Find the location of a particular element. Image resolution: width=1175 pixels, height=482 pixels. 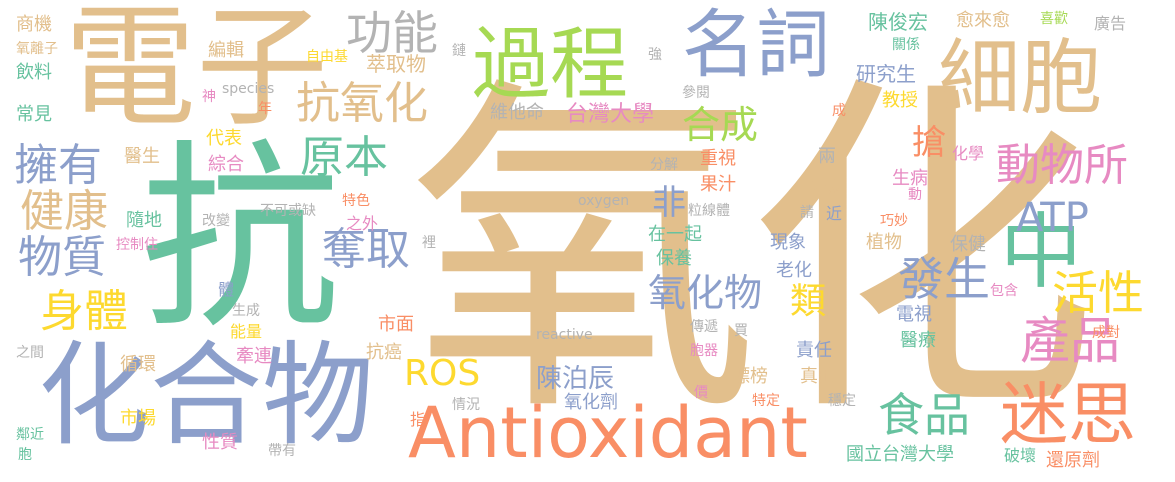

word-shengbing: 生病 is located at coordinates (910, 178).